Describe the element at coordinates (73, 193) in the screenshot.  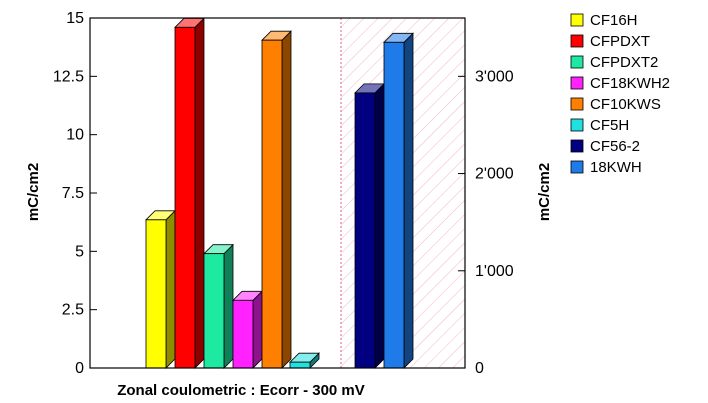
I see `y-tick-label: 7.5` at that location.